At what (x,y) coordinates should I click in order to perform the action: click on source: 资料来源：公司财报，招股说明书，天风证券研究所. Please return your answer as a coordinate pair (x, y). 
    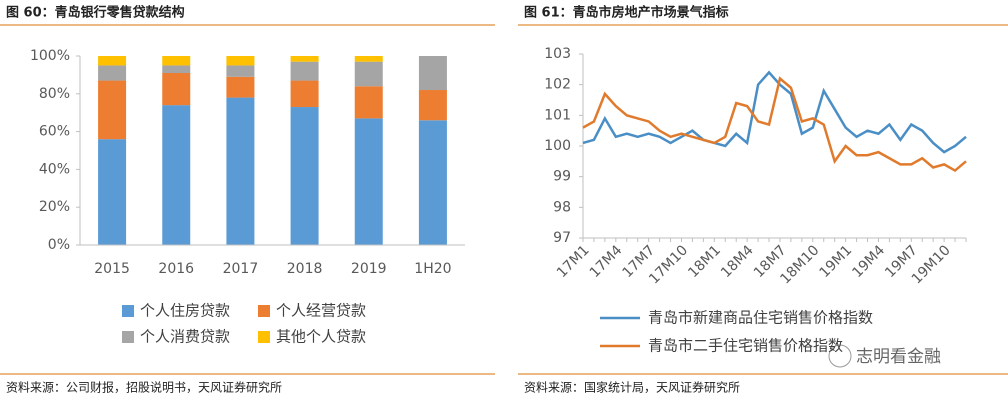
    Looking at the image, I should click on (144, 387).